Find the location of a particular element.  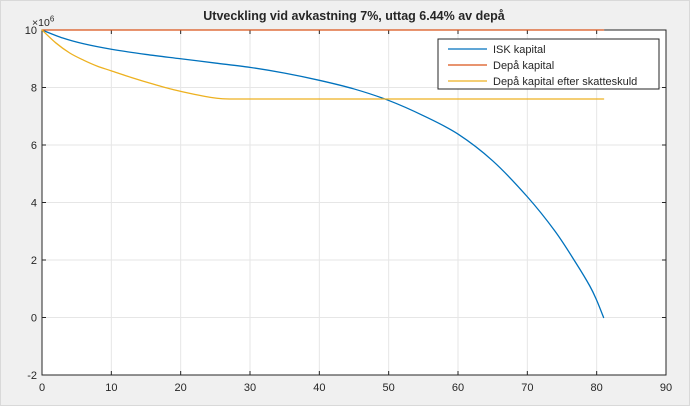

legend-entry-label: Depå kapital efter skatteskuld is located at coordinates (565, 82).